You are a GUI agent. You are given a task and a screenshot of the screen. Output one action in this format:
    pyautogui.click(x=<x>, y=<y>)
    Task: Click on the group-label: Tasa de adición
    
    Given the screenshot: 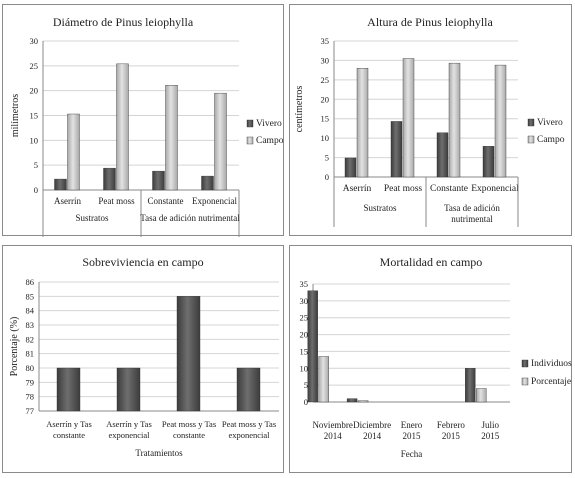 What is the action you would take?
    pyautogui.click(x=472, y=208)
    